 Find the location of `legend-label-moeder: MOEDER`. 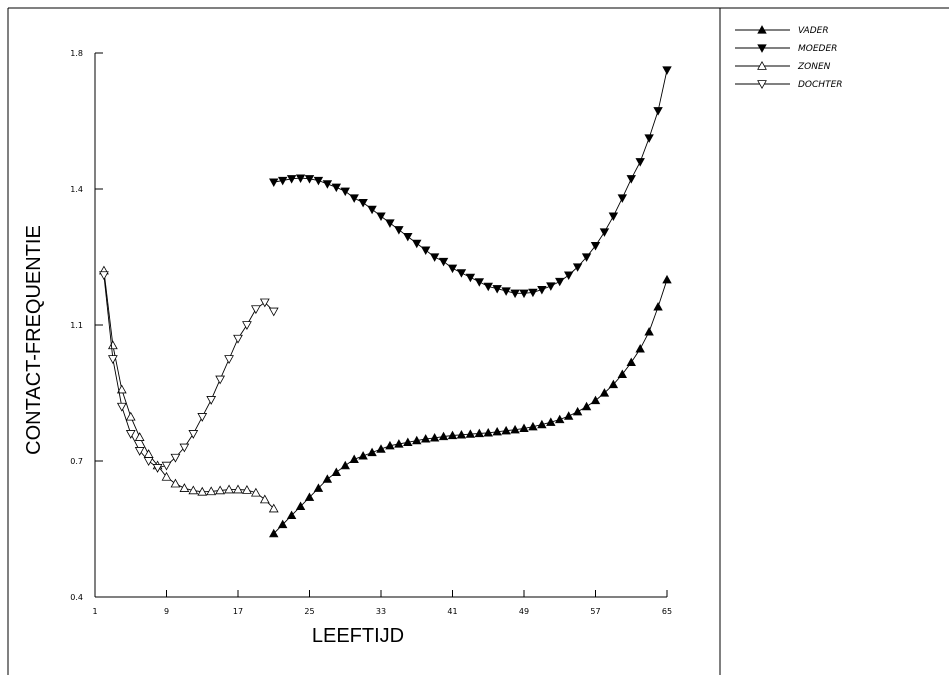

legend-label-moeder: MOEDER is located at coordinates (817, 49).